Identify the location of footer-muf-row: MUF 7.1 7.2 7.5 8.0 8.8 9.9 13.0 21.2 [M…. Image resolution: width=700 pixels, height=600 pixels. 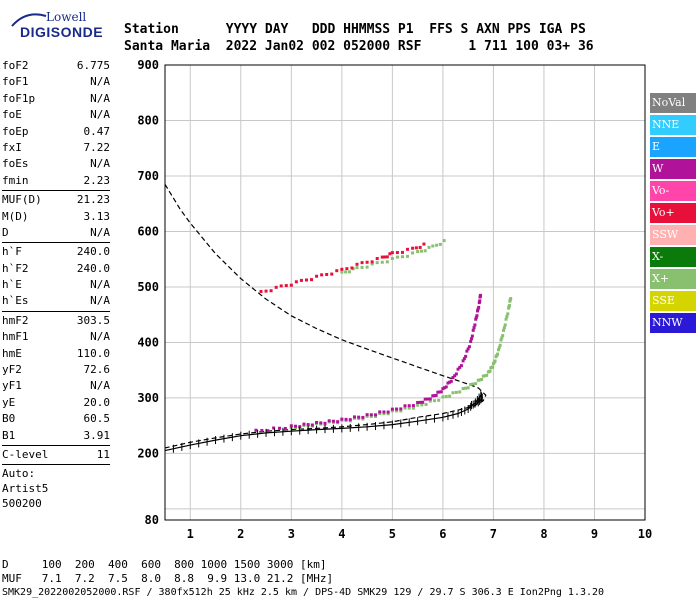
(168, 578).